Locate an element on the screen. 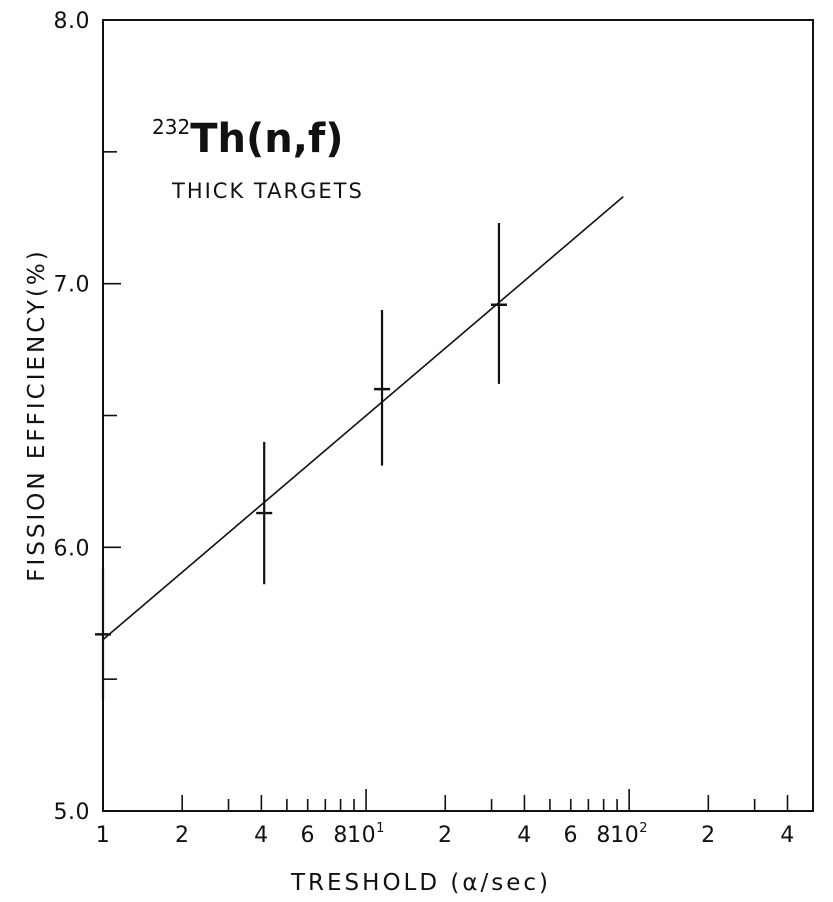 This screenshot has height=902, width=833. chart-subtitle: THICK TARGETS is located at coordinates (267, 191).